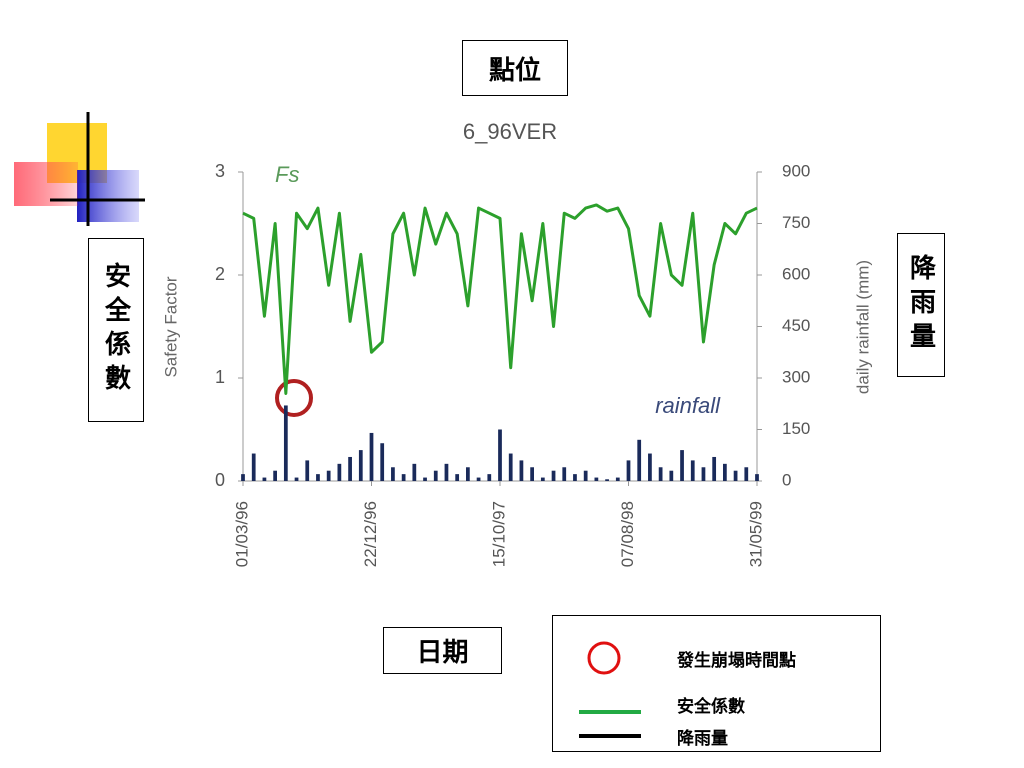  What do you see at coordinates (500, 299) in the screenshot?
I see `line` at bounding box center [500, 299].